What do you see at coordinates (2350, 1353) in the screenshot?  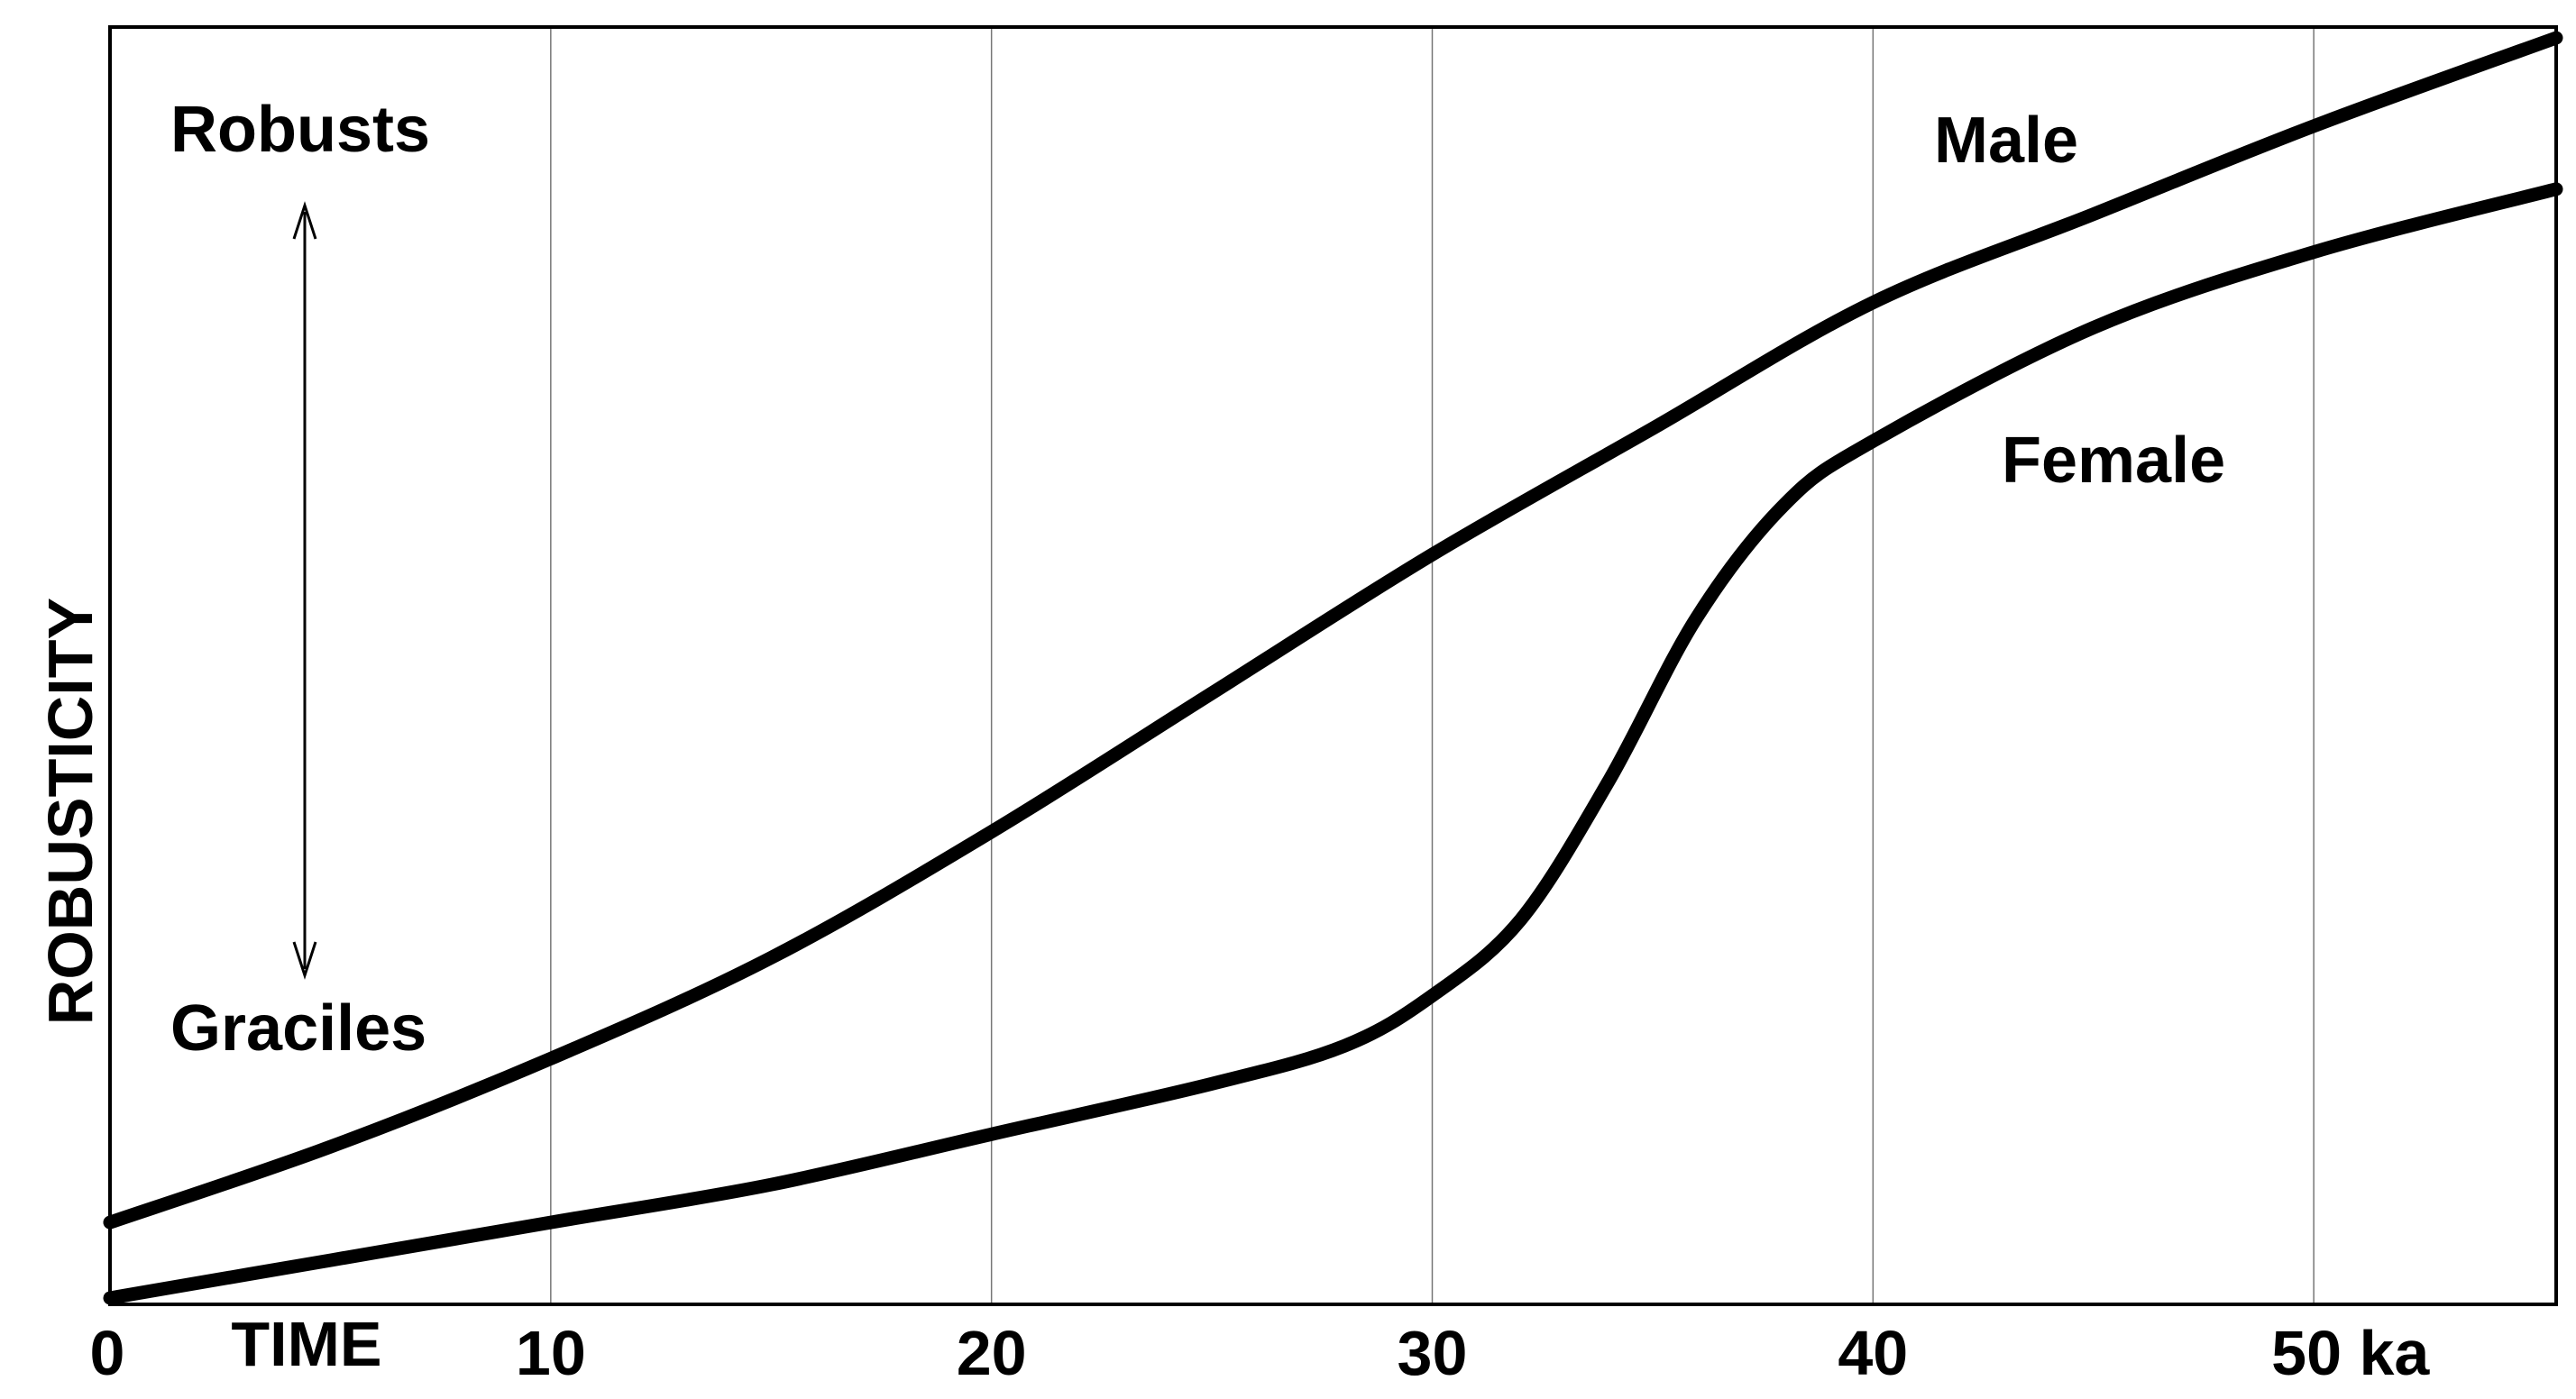 I see `x-tick-label-50: 50 ka` at bounding box center [2350, 1353].